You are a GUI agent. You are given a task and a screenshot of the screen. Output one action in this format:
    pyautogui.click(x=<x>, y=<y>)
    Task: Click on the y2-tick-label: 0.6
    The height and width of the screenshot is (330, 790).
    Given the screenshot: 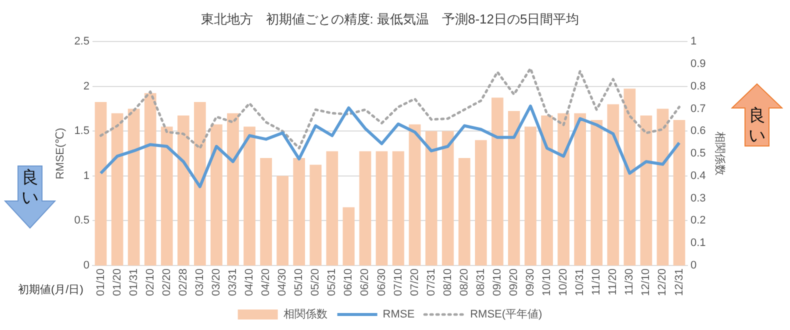 What is the action you would take?
    pyautogui.click(x=698, y=131)
    